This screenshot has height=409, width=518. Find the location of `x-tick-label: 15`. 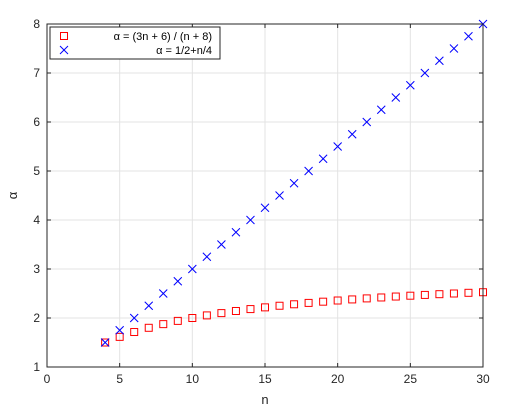

x-tick-label: 15 is located at coordinates (265, 379).